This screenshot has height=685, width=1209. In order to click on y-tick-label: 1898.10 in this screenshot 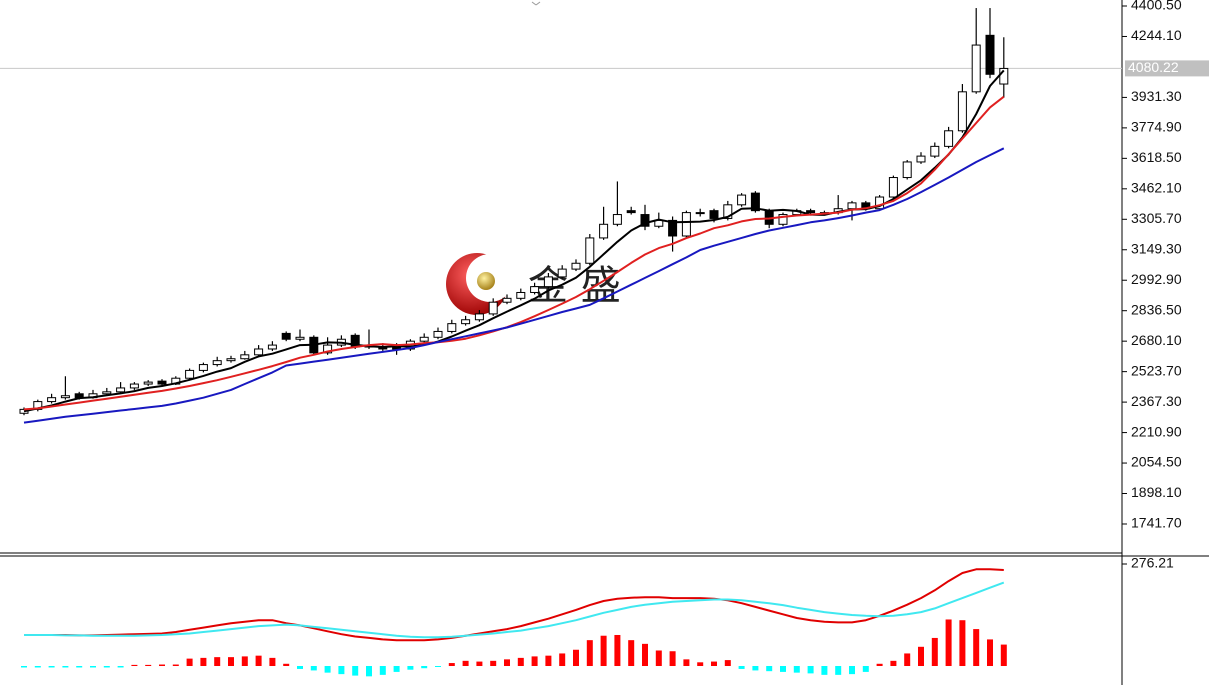, I will do `click(1156, 492)`.